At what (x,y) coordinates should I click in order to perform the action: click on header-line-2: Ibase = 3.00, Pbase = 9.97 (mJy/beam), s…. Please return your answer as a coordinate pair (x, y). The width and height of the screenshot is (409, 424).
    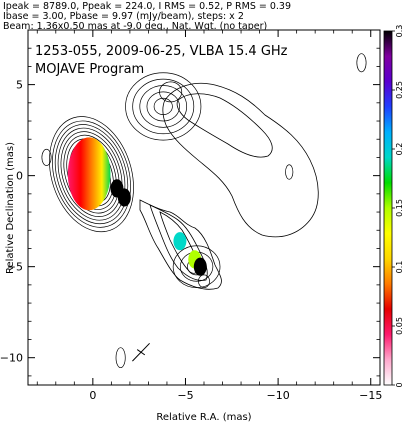
    Looking at the image, I should click on (123, 16).